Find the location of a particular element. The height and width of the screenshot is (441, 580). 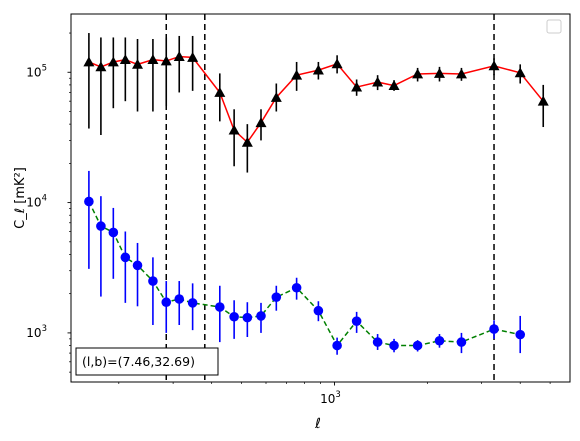

y-axis-label: C_ℓ [mK²] is located at coordinates (20, 198).